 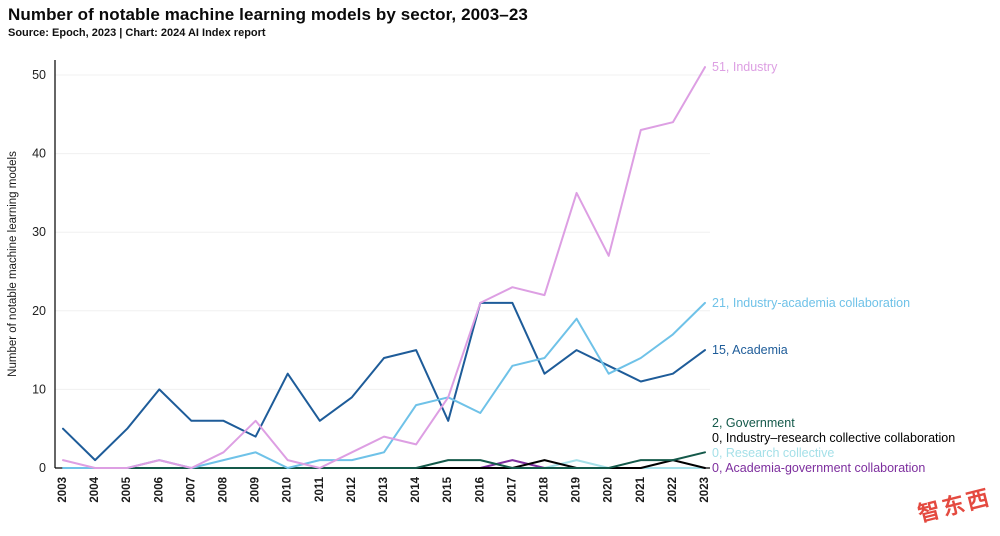 I want to click on y-tick-label: 40, so click(x=39, y=154).